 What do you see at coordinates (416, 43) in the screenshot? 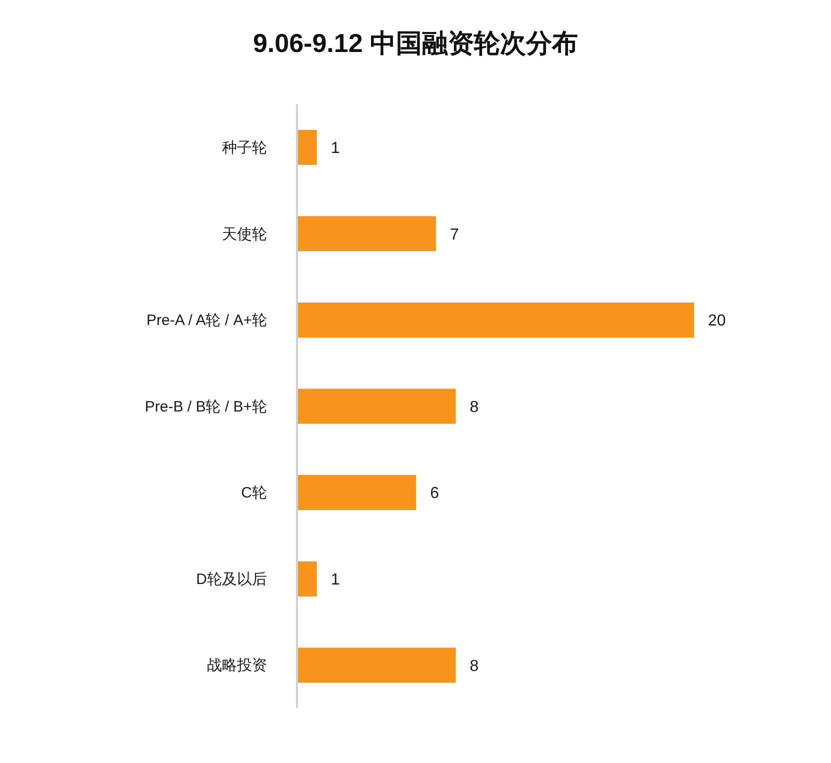
I see `chart-title: 9.06-9.12 中国融资轮次分布` at bounding box center [416, 43].